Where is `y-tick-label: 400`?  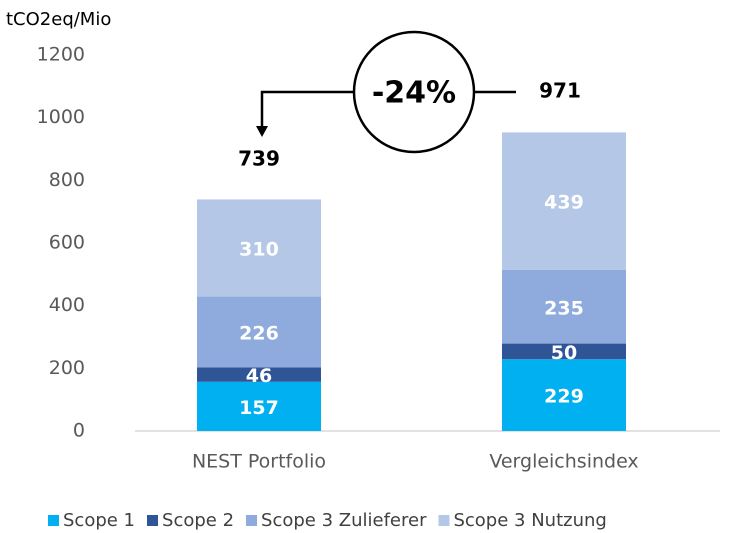
y-tick-label: 400 is located at coordinates (67, 305).